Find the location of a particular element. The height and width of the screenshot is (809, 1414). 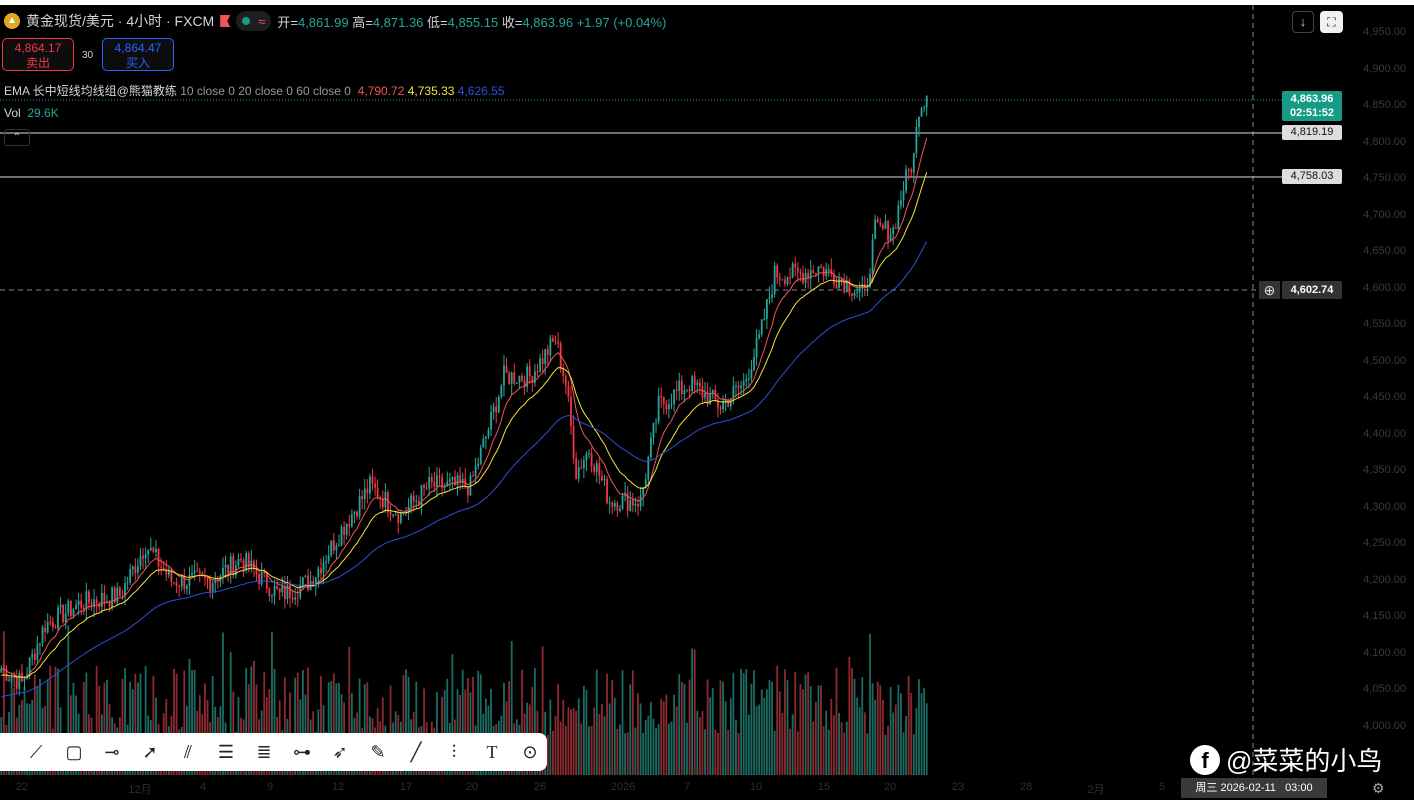

price-tick: 4,650.00 is located at coordinates (1384, 251).